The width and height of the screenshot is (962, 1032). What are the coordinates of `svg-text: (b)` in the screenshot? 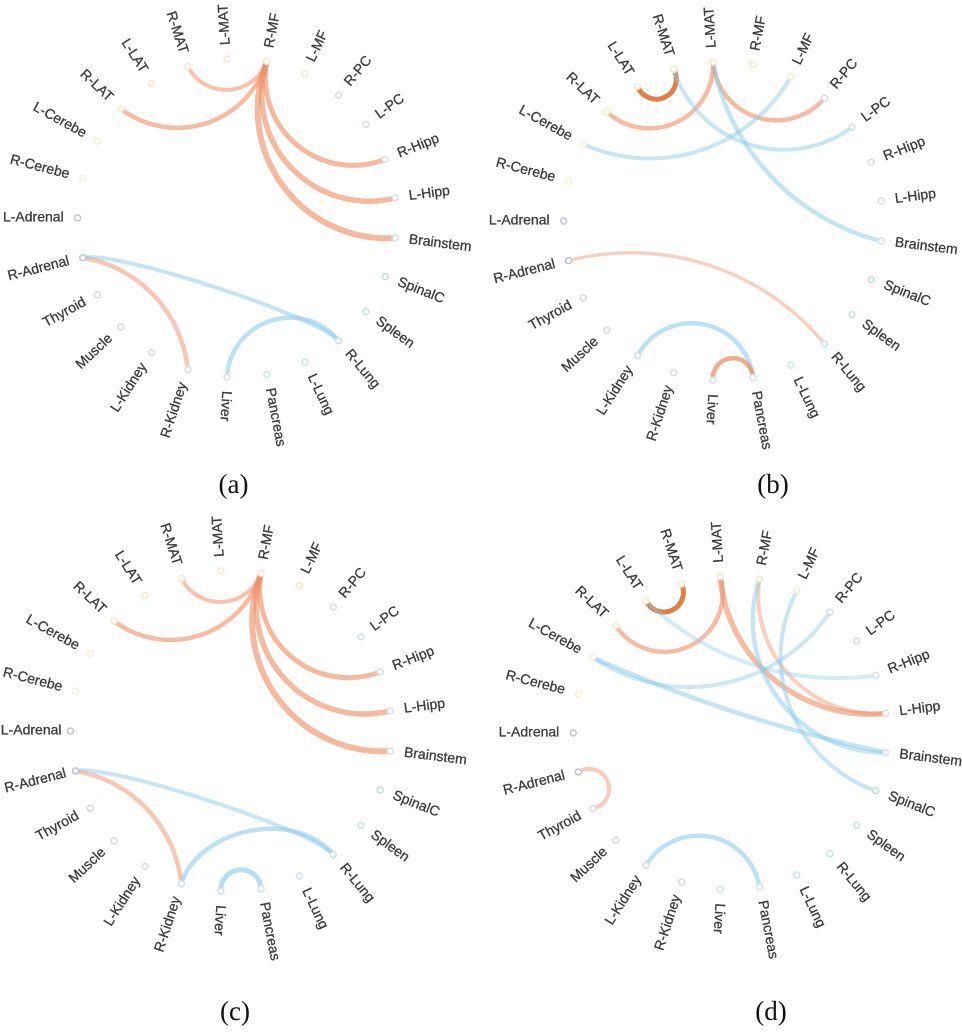 It's located at (772, 484).